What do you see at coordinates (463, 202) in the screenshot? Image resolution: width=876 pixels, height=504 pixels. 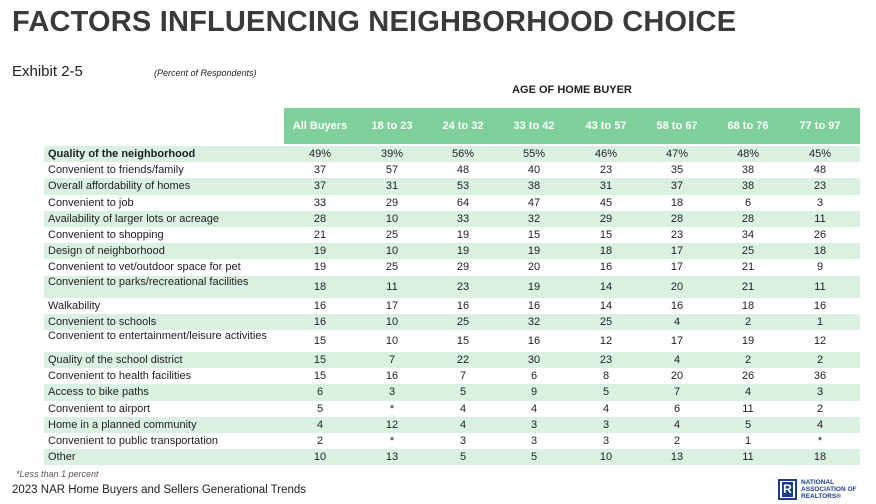 I see `table-cell: 64` at bounding box center [463, 202].